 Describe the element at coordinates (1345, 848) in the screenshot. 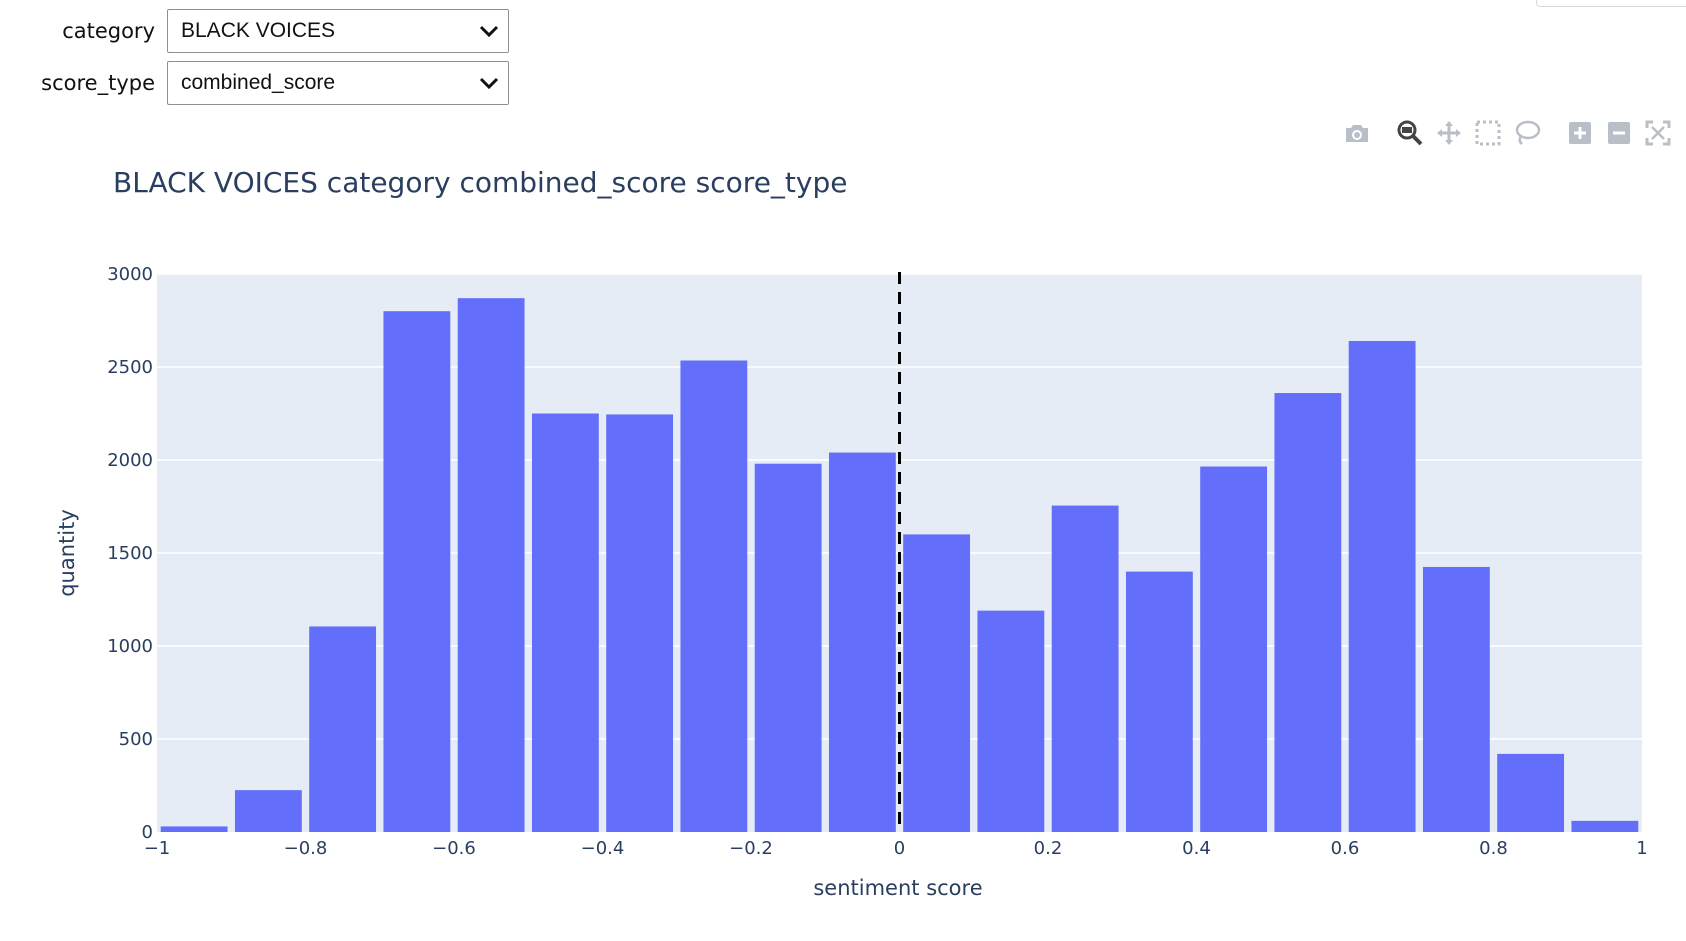

I see `x-tick-label: 0.6` at that location.